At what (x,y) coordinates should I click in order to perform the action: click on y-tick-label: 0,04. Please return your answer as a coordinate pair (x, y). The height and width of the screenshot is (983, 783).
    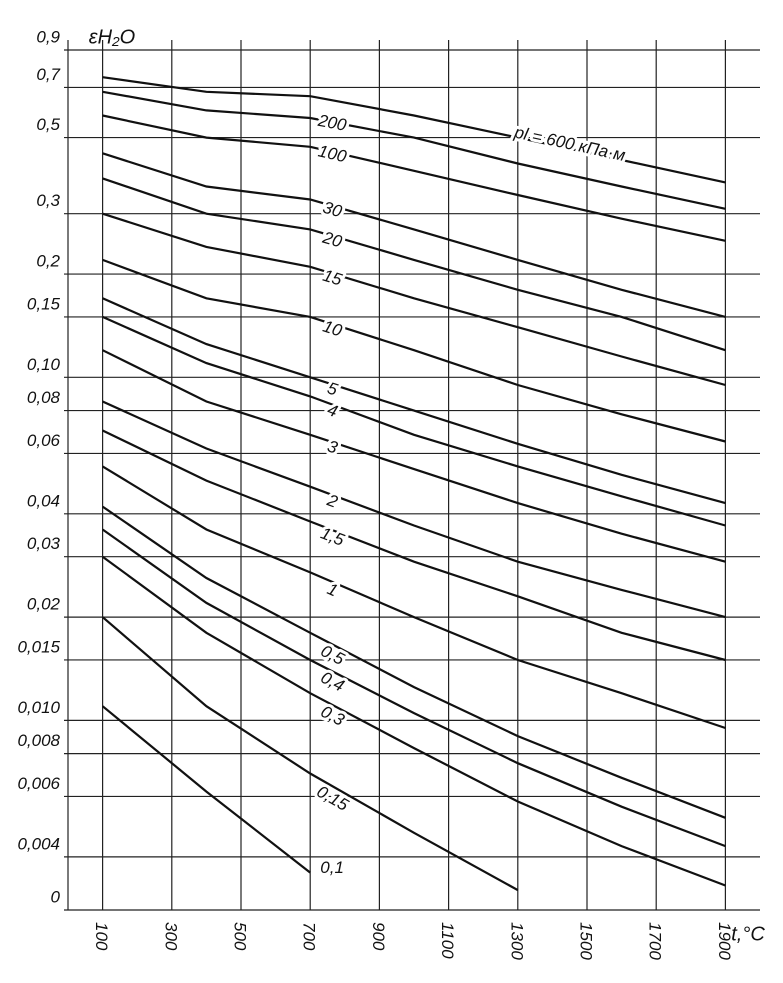
    Looking at the image, I should click on (43, 500).